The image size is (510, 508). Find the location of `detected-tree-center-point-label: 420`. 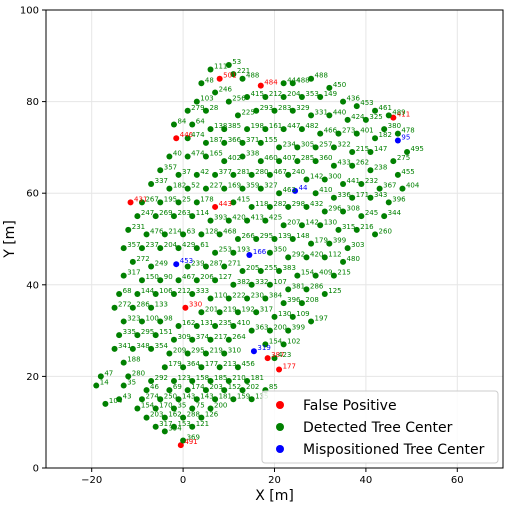

detected-tree-center-point-label: 420 is located at coordinates (316, 254).